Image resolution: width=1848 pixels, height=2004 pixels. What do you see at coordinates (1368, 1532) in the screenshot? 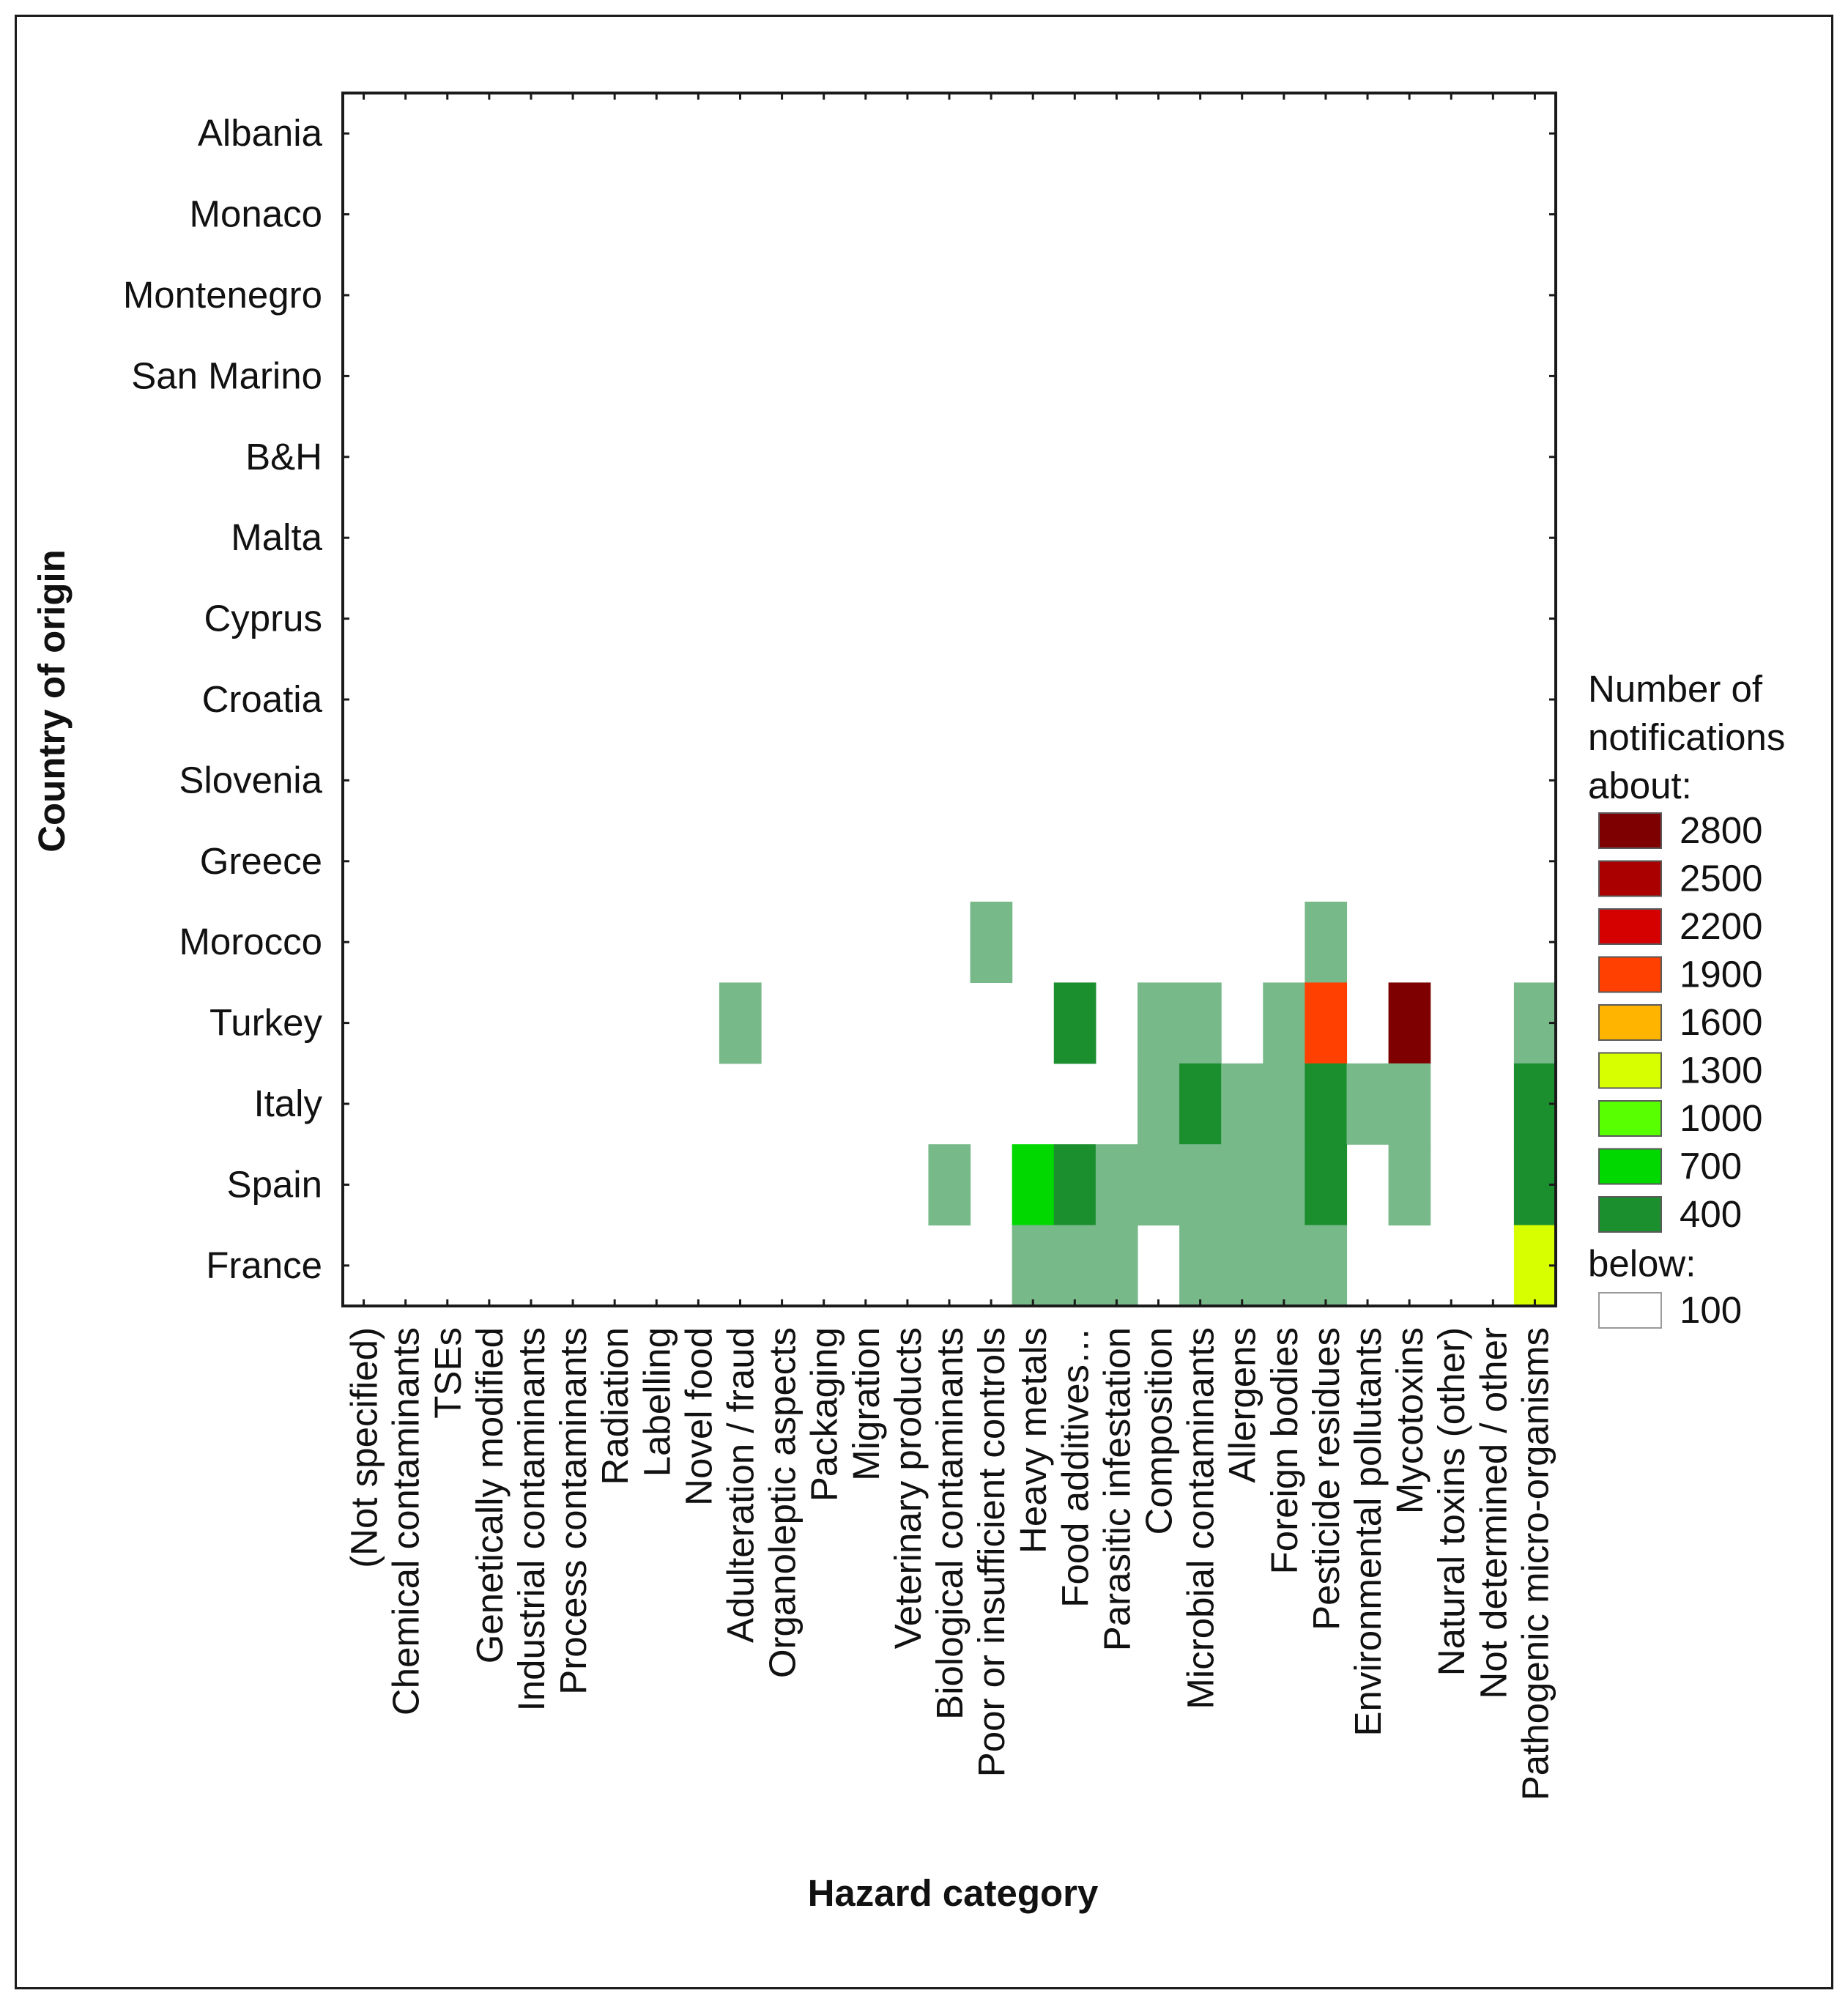
I see `x-tick-label-environmental-pollutants: Environmental pollutants` at bounding box center [1368, 1532].